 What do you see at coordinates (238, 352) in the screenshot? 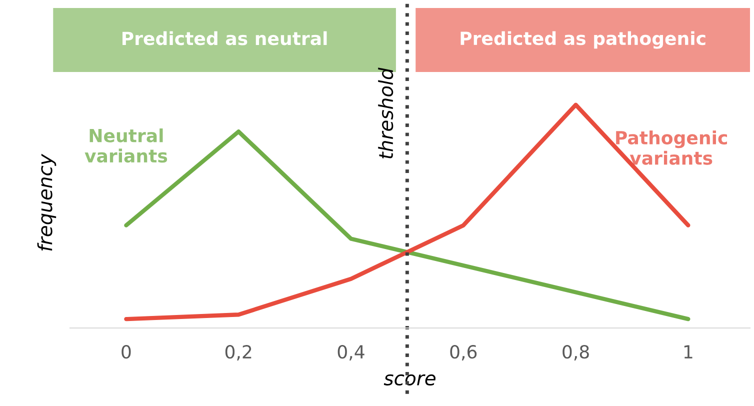
I see `x-tick-label: 0,2` at bounding box center [238, 352].